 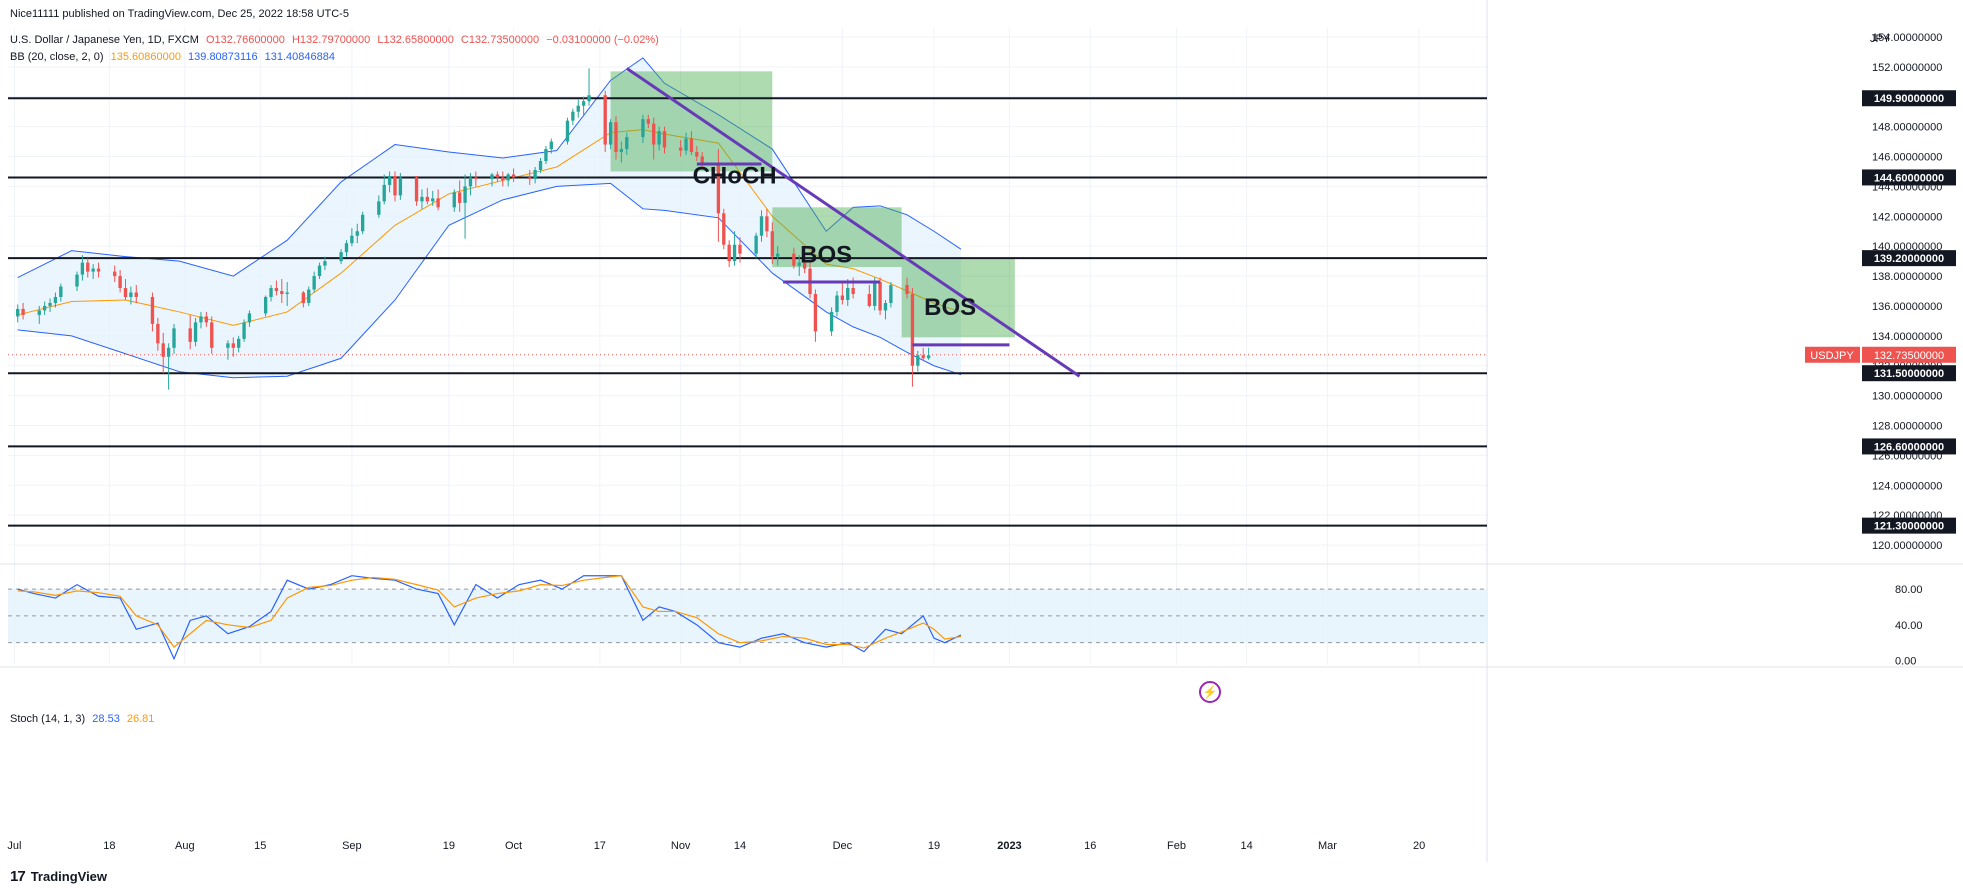 I want to click on level-price-label: 139.20000000, so click(x=1909, y=259).